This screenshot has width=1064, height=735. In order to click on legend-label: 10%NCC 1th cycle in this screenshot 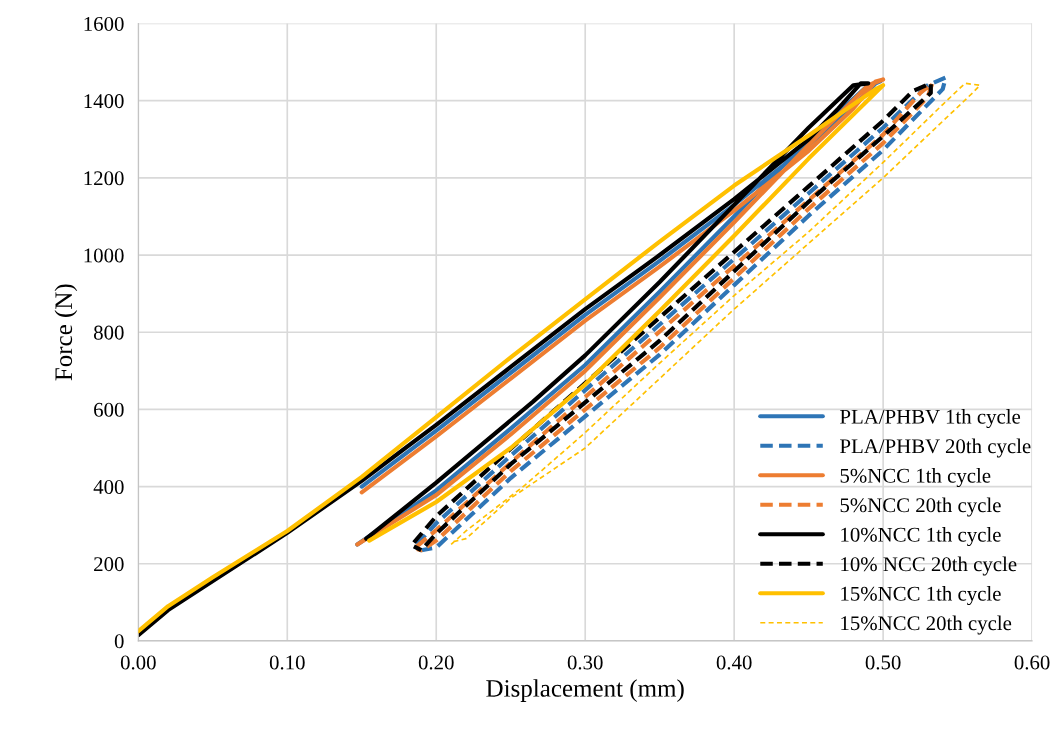, I will do `click(921, 537)`.